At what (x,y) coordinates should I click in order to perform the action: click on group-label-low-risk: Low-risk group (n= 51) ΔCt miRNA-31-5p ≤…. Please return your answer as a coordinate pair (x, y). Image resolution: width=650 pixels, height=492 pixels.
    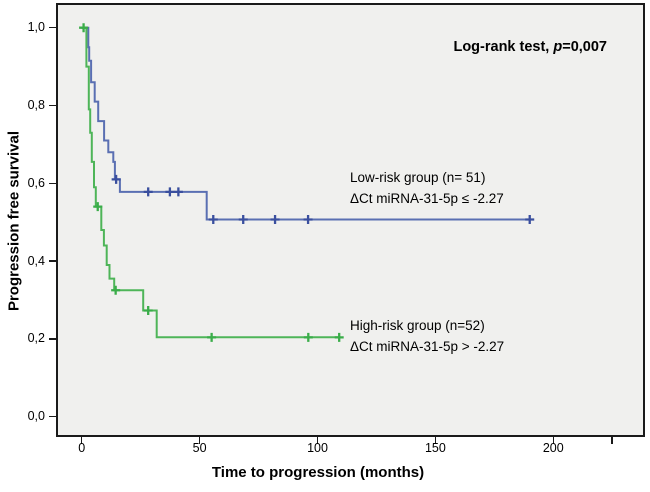
    Looking at the image, I should click on (427, 188).